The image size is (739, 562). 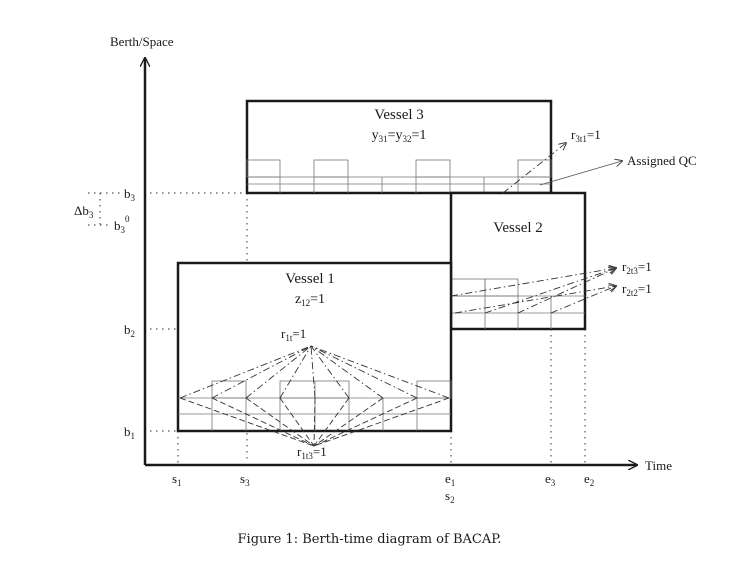 I want to click on r1t3-fan-lines, so click(x=314, y=422).